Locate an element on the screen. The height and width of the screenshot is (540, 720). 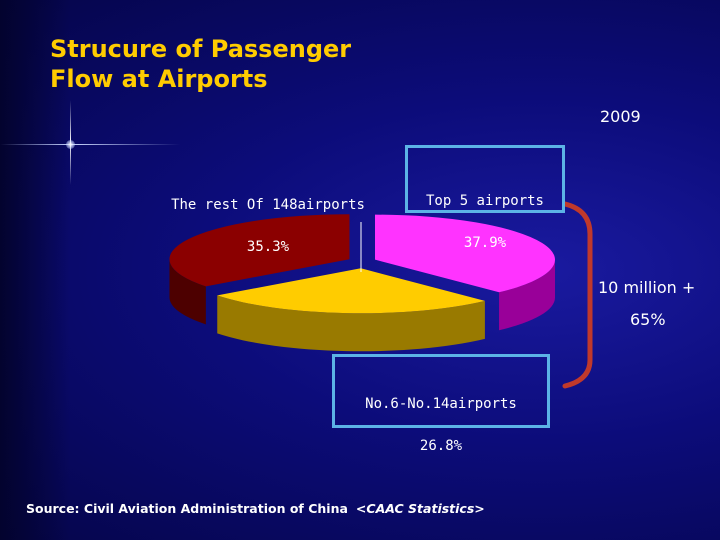
pie-slice-side-mid is located at coordinates (351, 323).